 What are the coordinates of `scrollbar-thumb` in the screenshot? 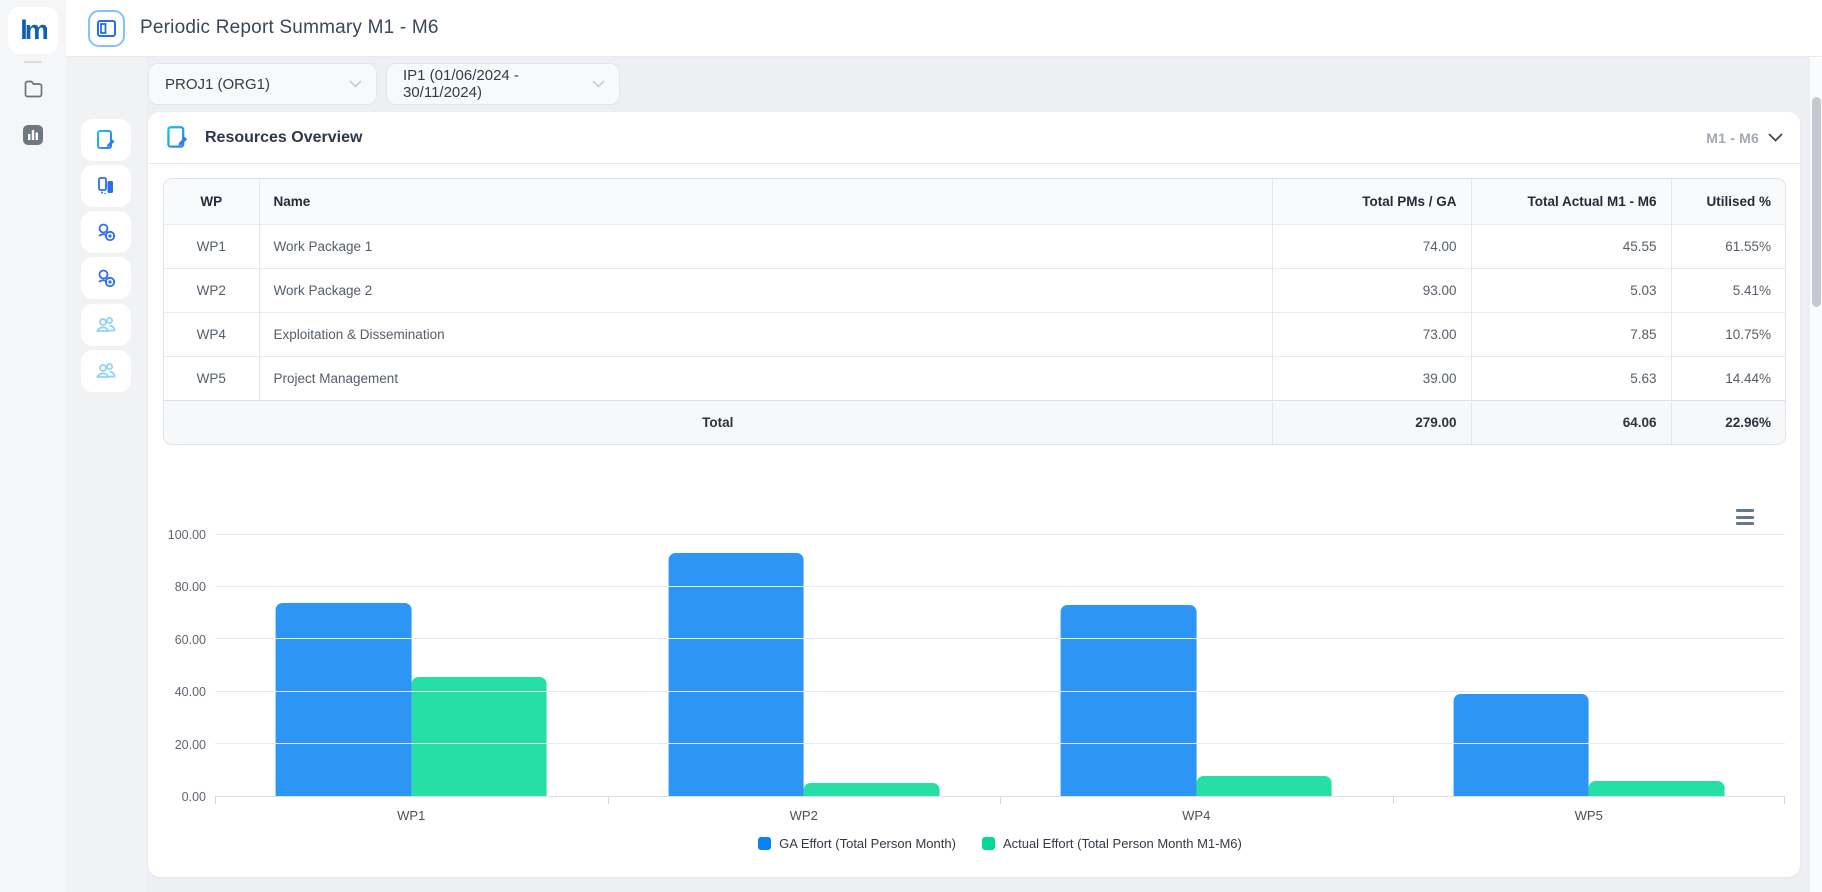 It's located at (1816, 202).